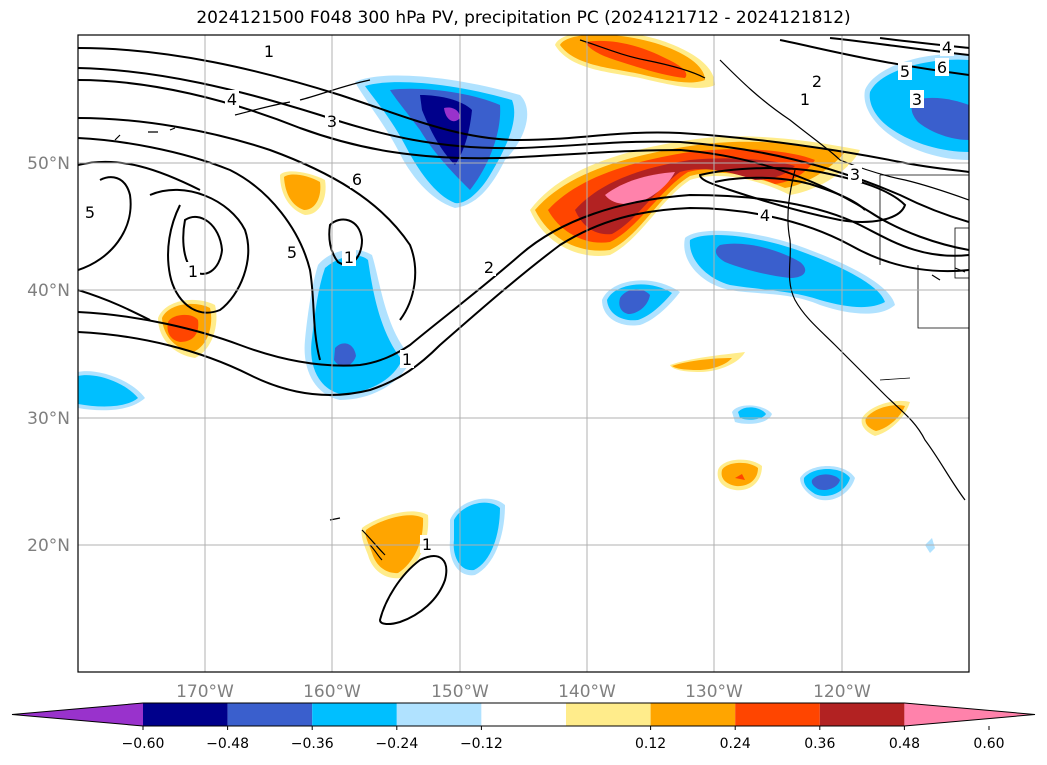  Describe the element at coordinates (460, 692) in the screenshot. I see `lon-label: 150°W` at that location.